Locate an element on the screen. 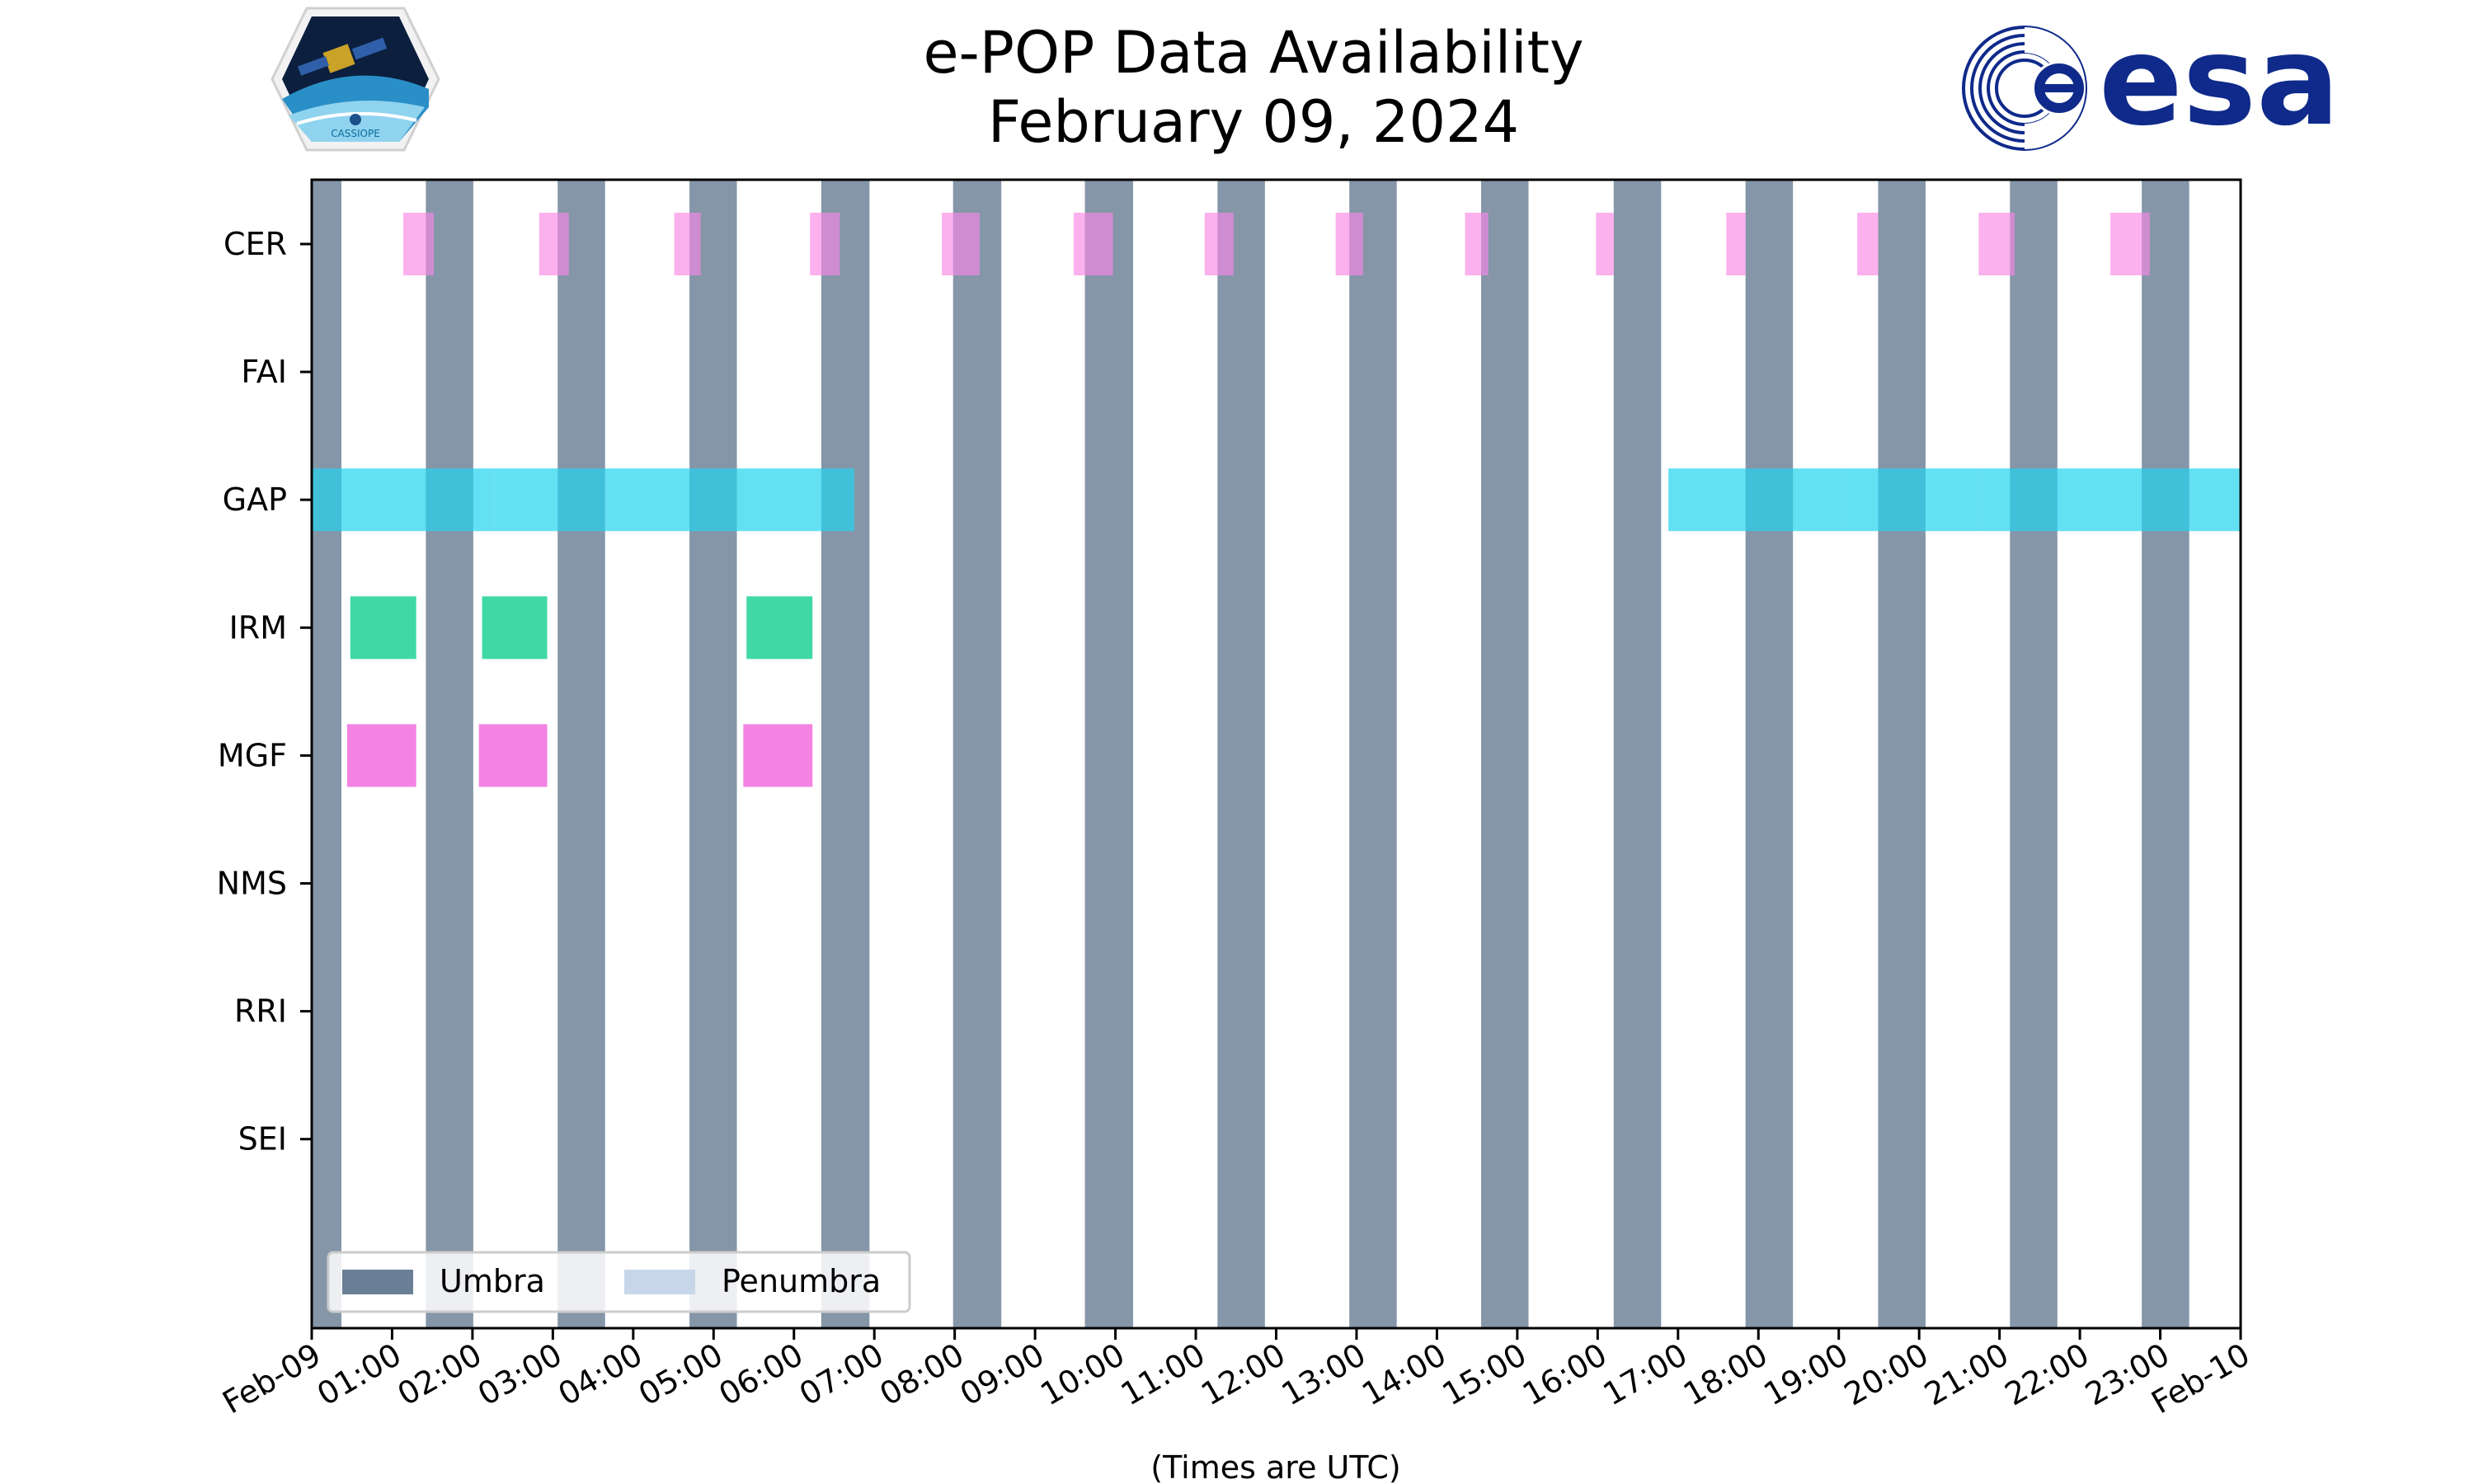 The image size is (2474, 1484). x-tick-label: 15:00 is located at coordinates (1485, 1374).